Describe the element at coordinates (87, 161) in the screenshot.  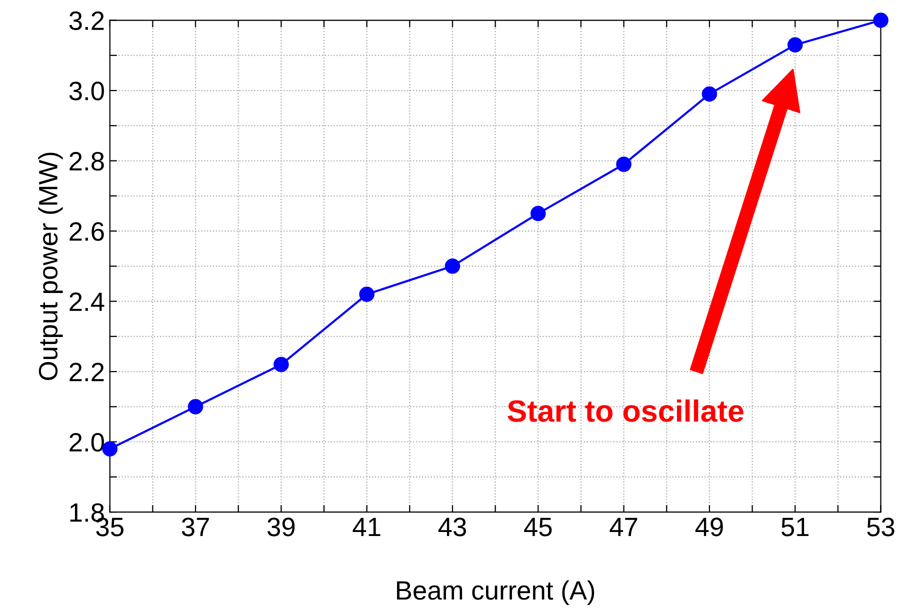
I see `y-tick-label: 2.8` at that location.